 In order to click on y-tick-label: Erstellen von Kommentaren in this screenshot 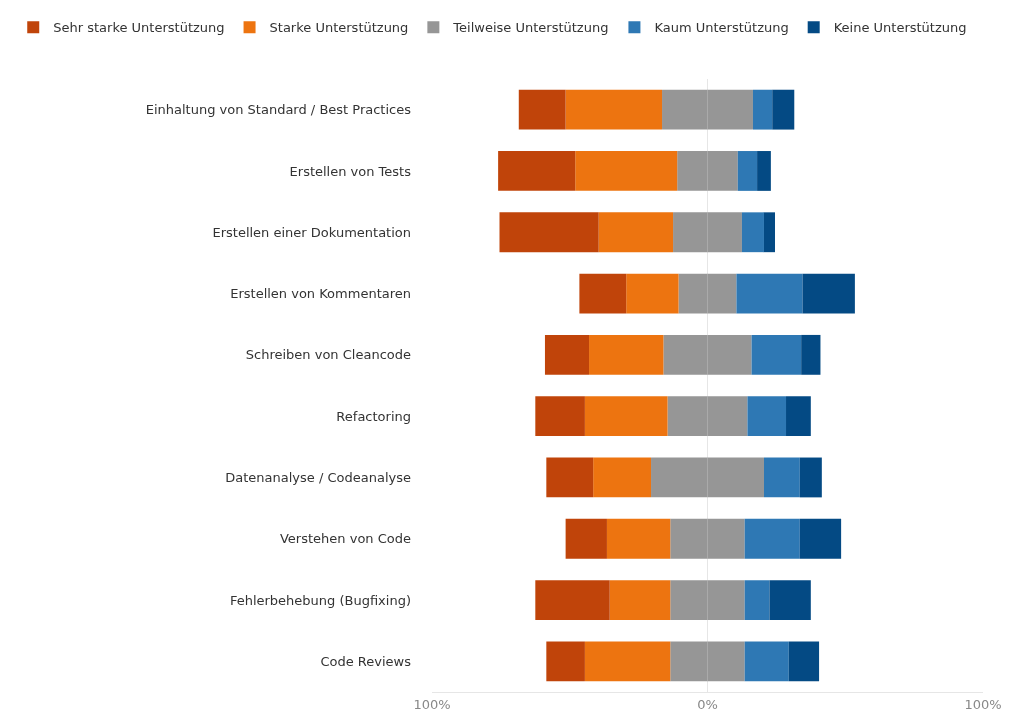, I will do `click(320, 294)`.